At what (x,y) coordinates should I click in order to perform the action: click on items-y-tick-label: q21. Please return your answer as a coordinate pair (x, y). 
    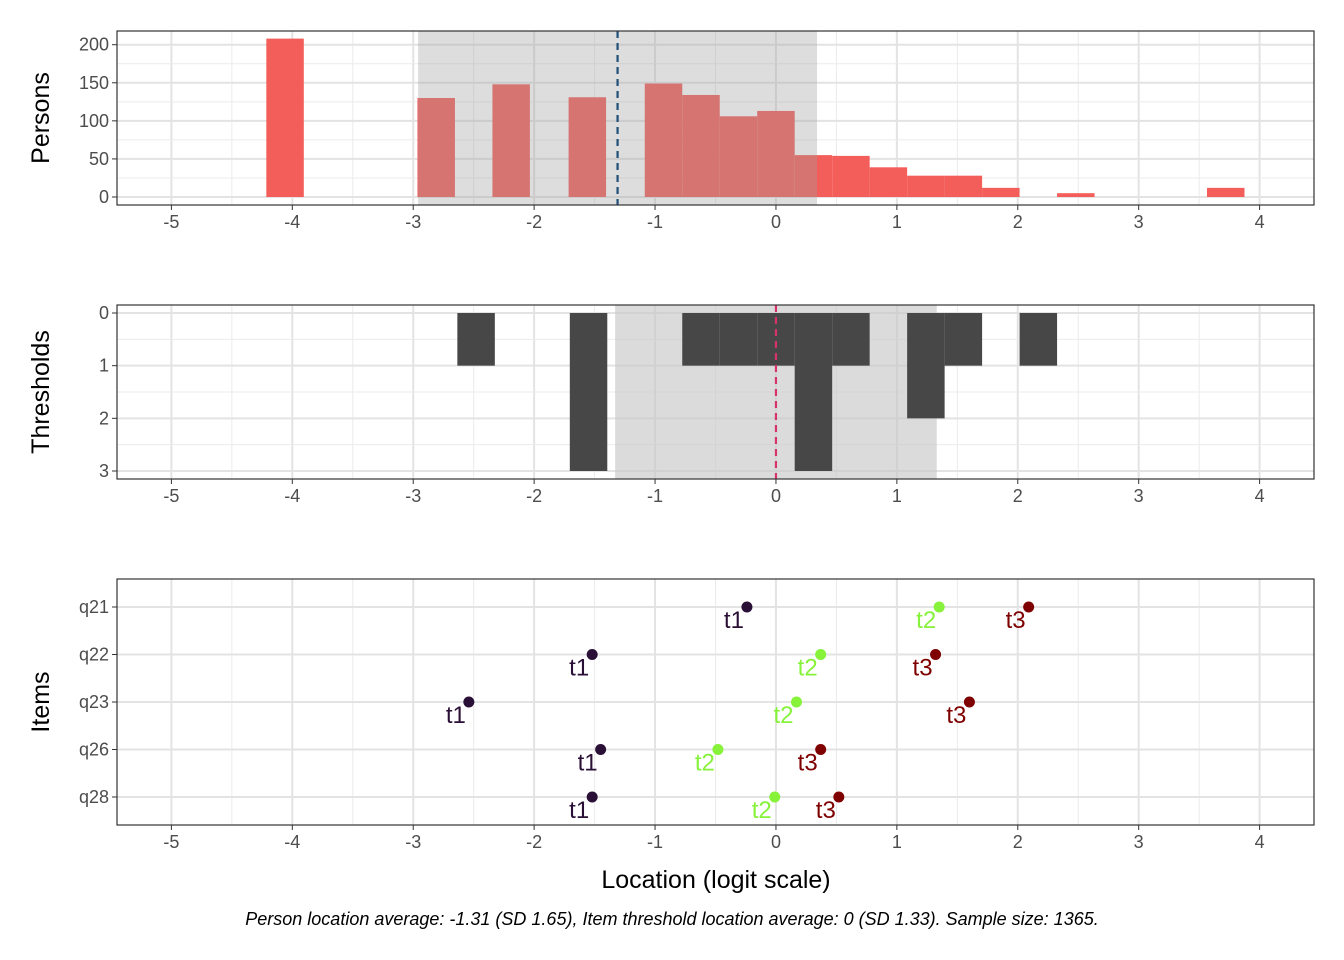
    Looking at the image, I should click on (94, 607).